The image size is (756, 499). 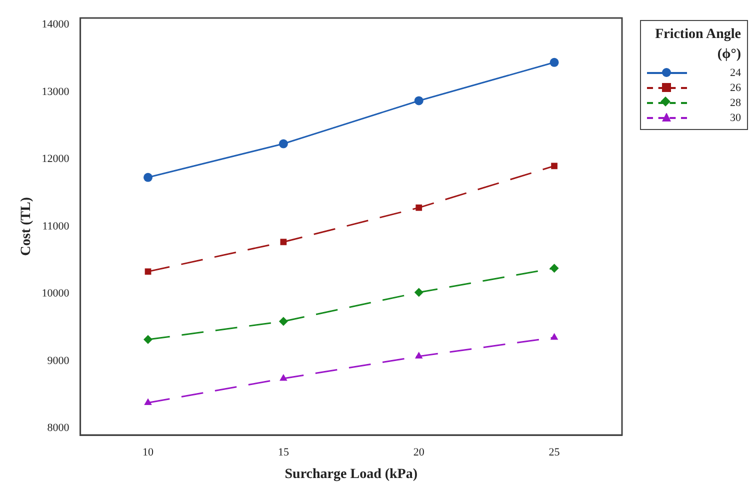 I want to click on y-tick-label: 12000, so click(x=56, y=159).